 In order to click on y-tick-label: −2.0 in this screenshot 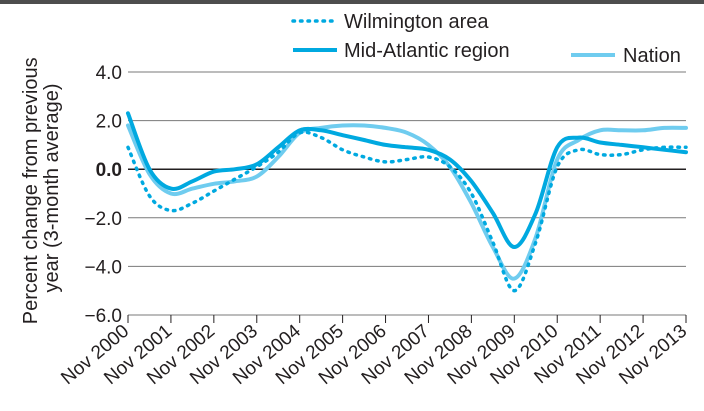, I will do `click(103, 219)`.